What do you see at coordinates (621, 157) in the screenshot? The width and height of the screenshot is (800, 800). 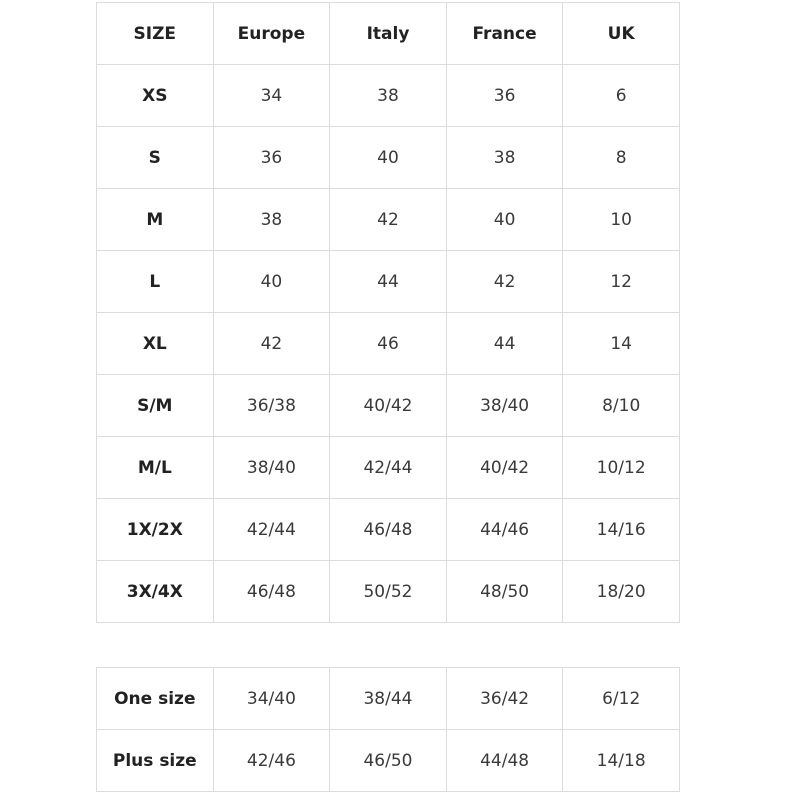 I see `table-cell: 8` at bounding box center [621, 157].